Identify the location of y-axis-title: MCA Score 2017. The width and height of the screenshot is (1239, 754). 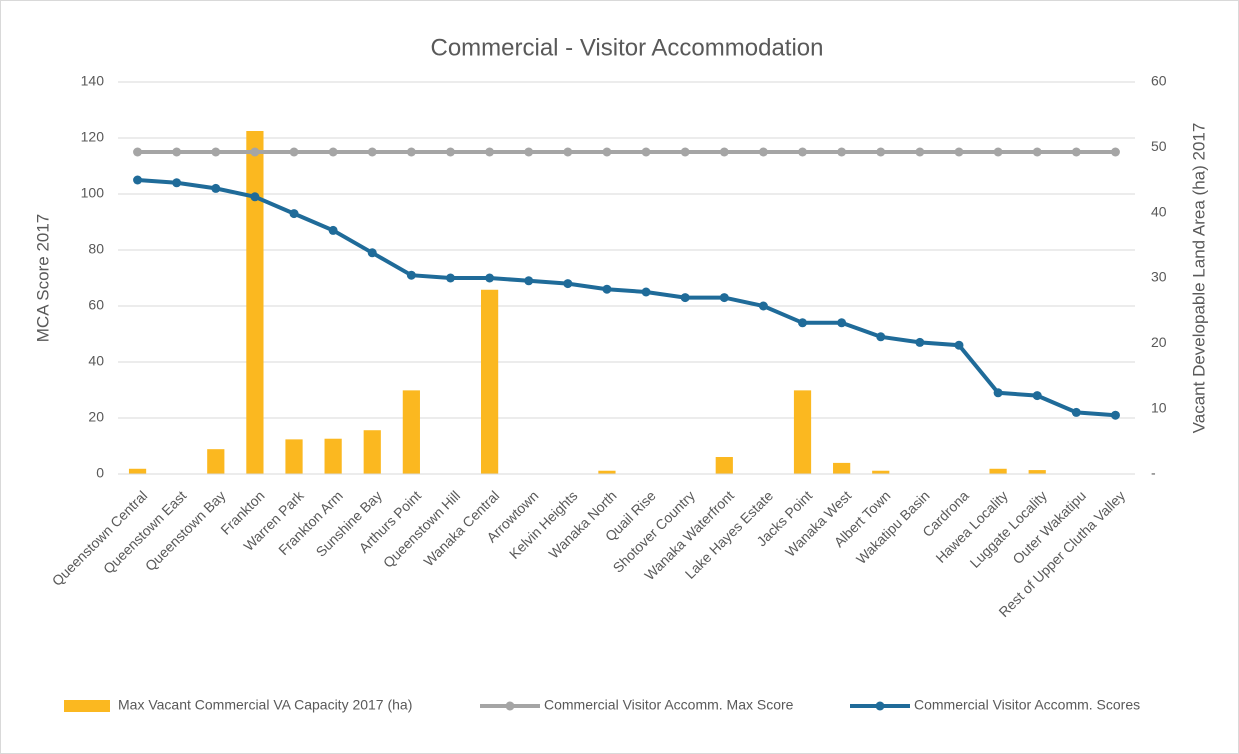
(42, 278).